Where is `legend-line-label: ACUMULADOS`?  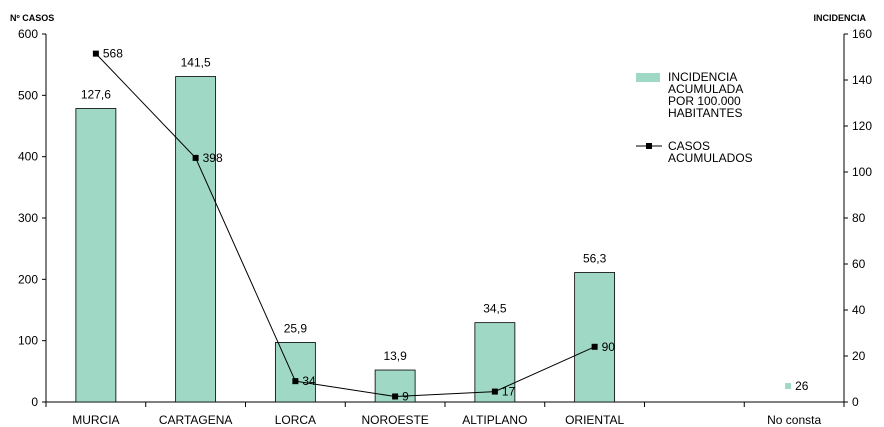 legend-line-label: ACUMULADOS is located at coordinates (710, 158).